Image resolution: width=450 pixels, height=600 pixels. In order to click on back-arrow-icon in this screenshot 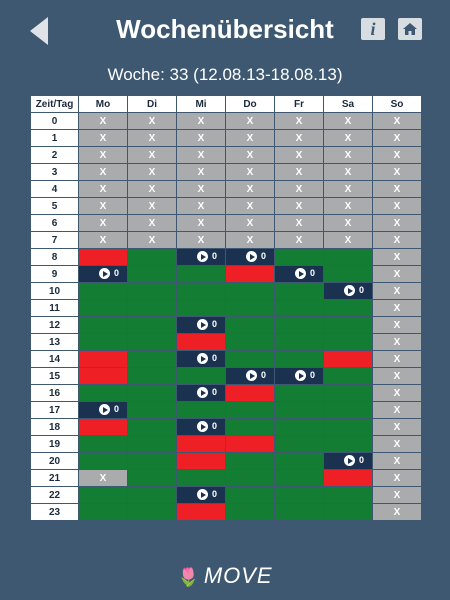, I will do `click(39, 31)`.